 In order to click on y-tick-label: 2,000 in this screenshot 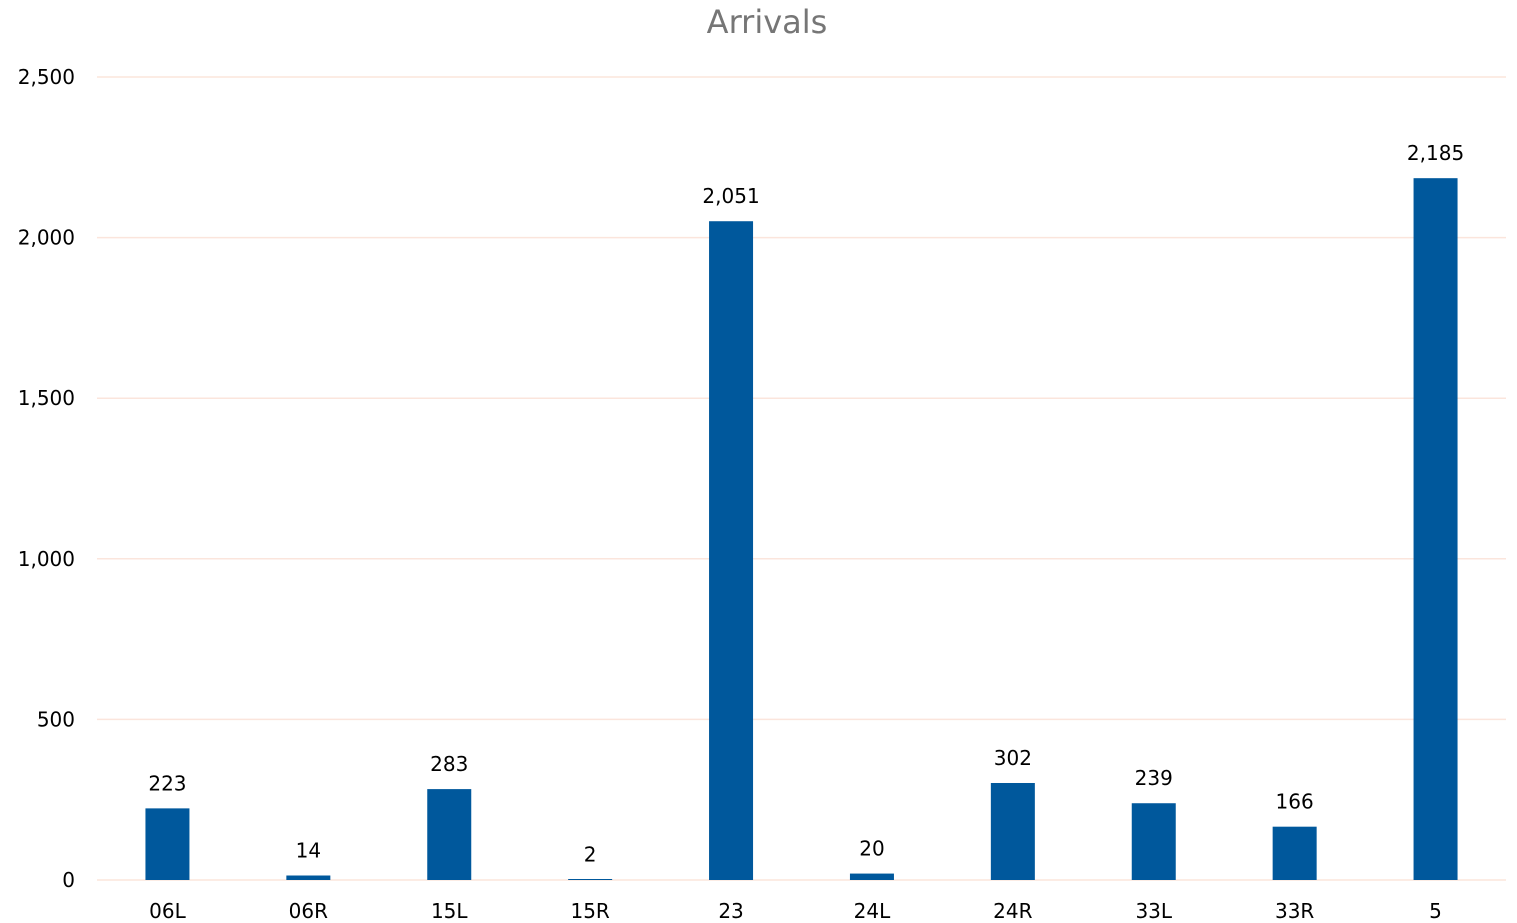, I will do `click(46, 238)`.